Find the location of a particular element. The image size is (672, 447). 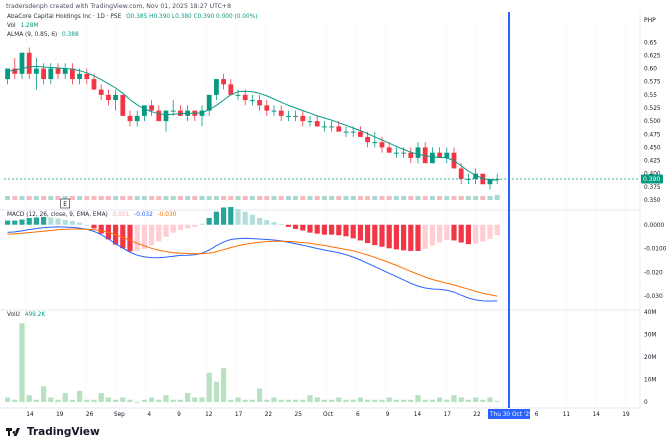

price-tick-label: 0.575 is located at coordinates (652, 83).